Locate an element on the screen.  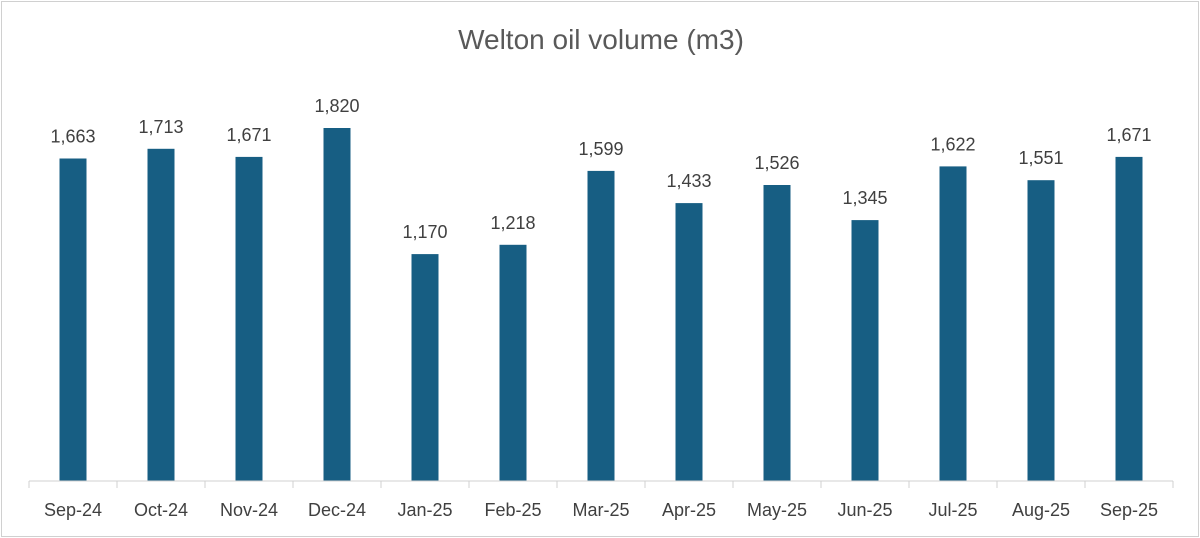
x-tick-label-may-25: May-25 is located at coordinates (777, 510).